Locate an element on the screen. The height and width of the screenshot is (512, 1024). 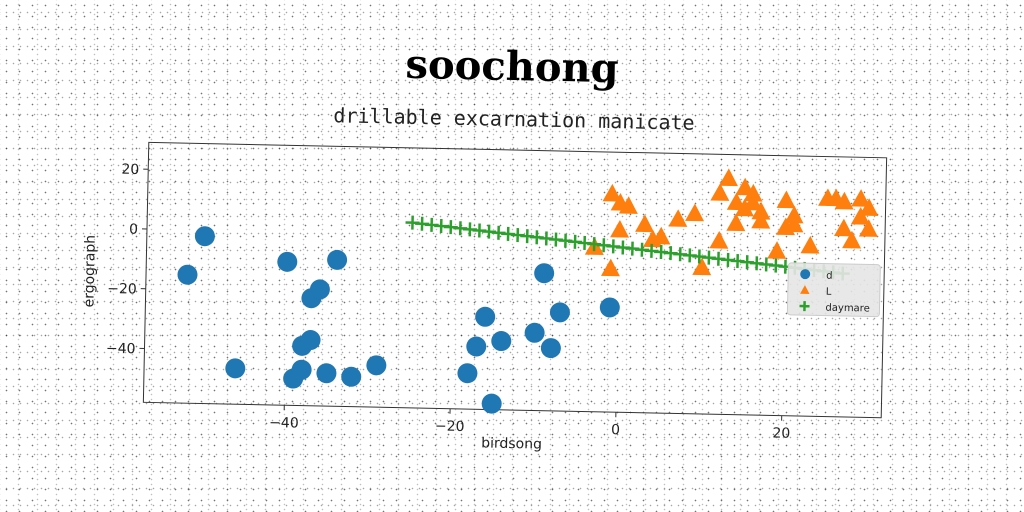
chart-subtitle: drillable excarnation manicate is located at coordinates (514, 119).